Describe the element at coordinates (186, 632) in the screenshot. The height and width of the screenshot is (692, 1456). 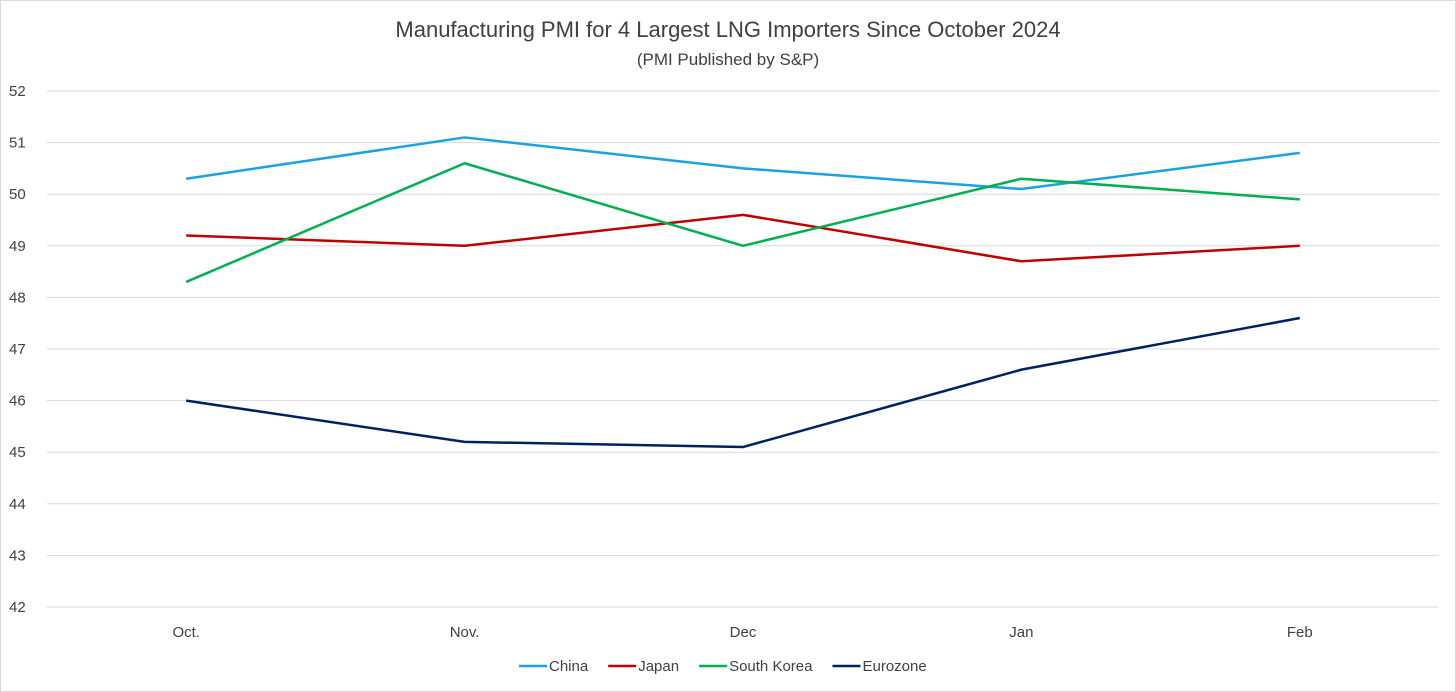
I see `x-tick-label: Oct.` at that location.